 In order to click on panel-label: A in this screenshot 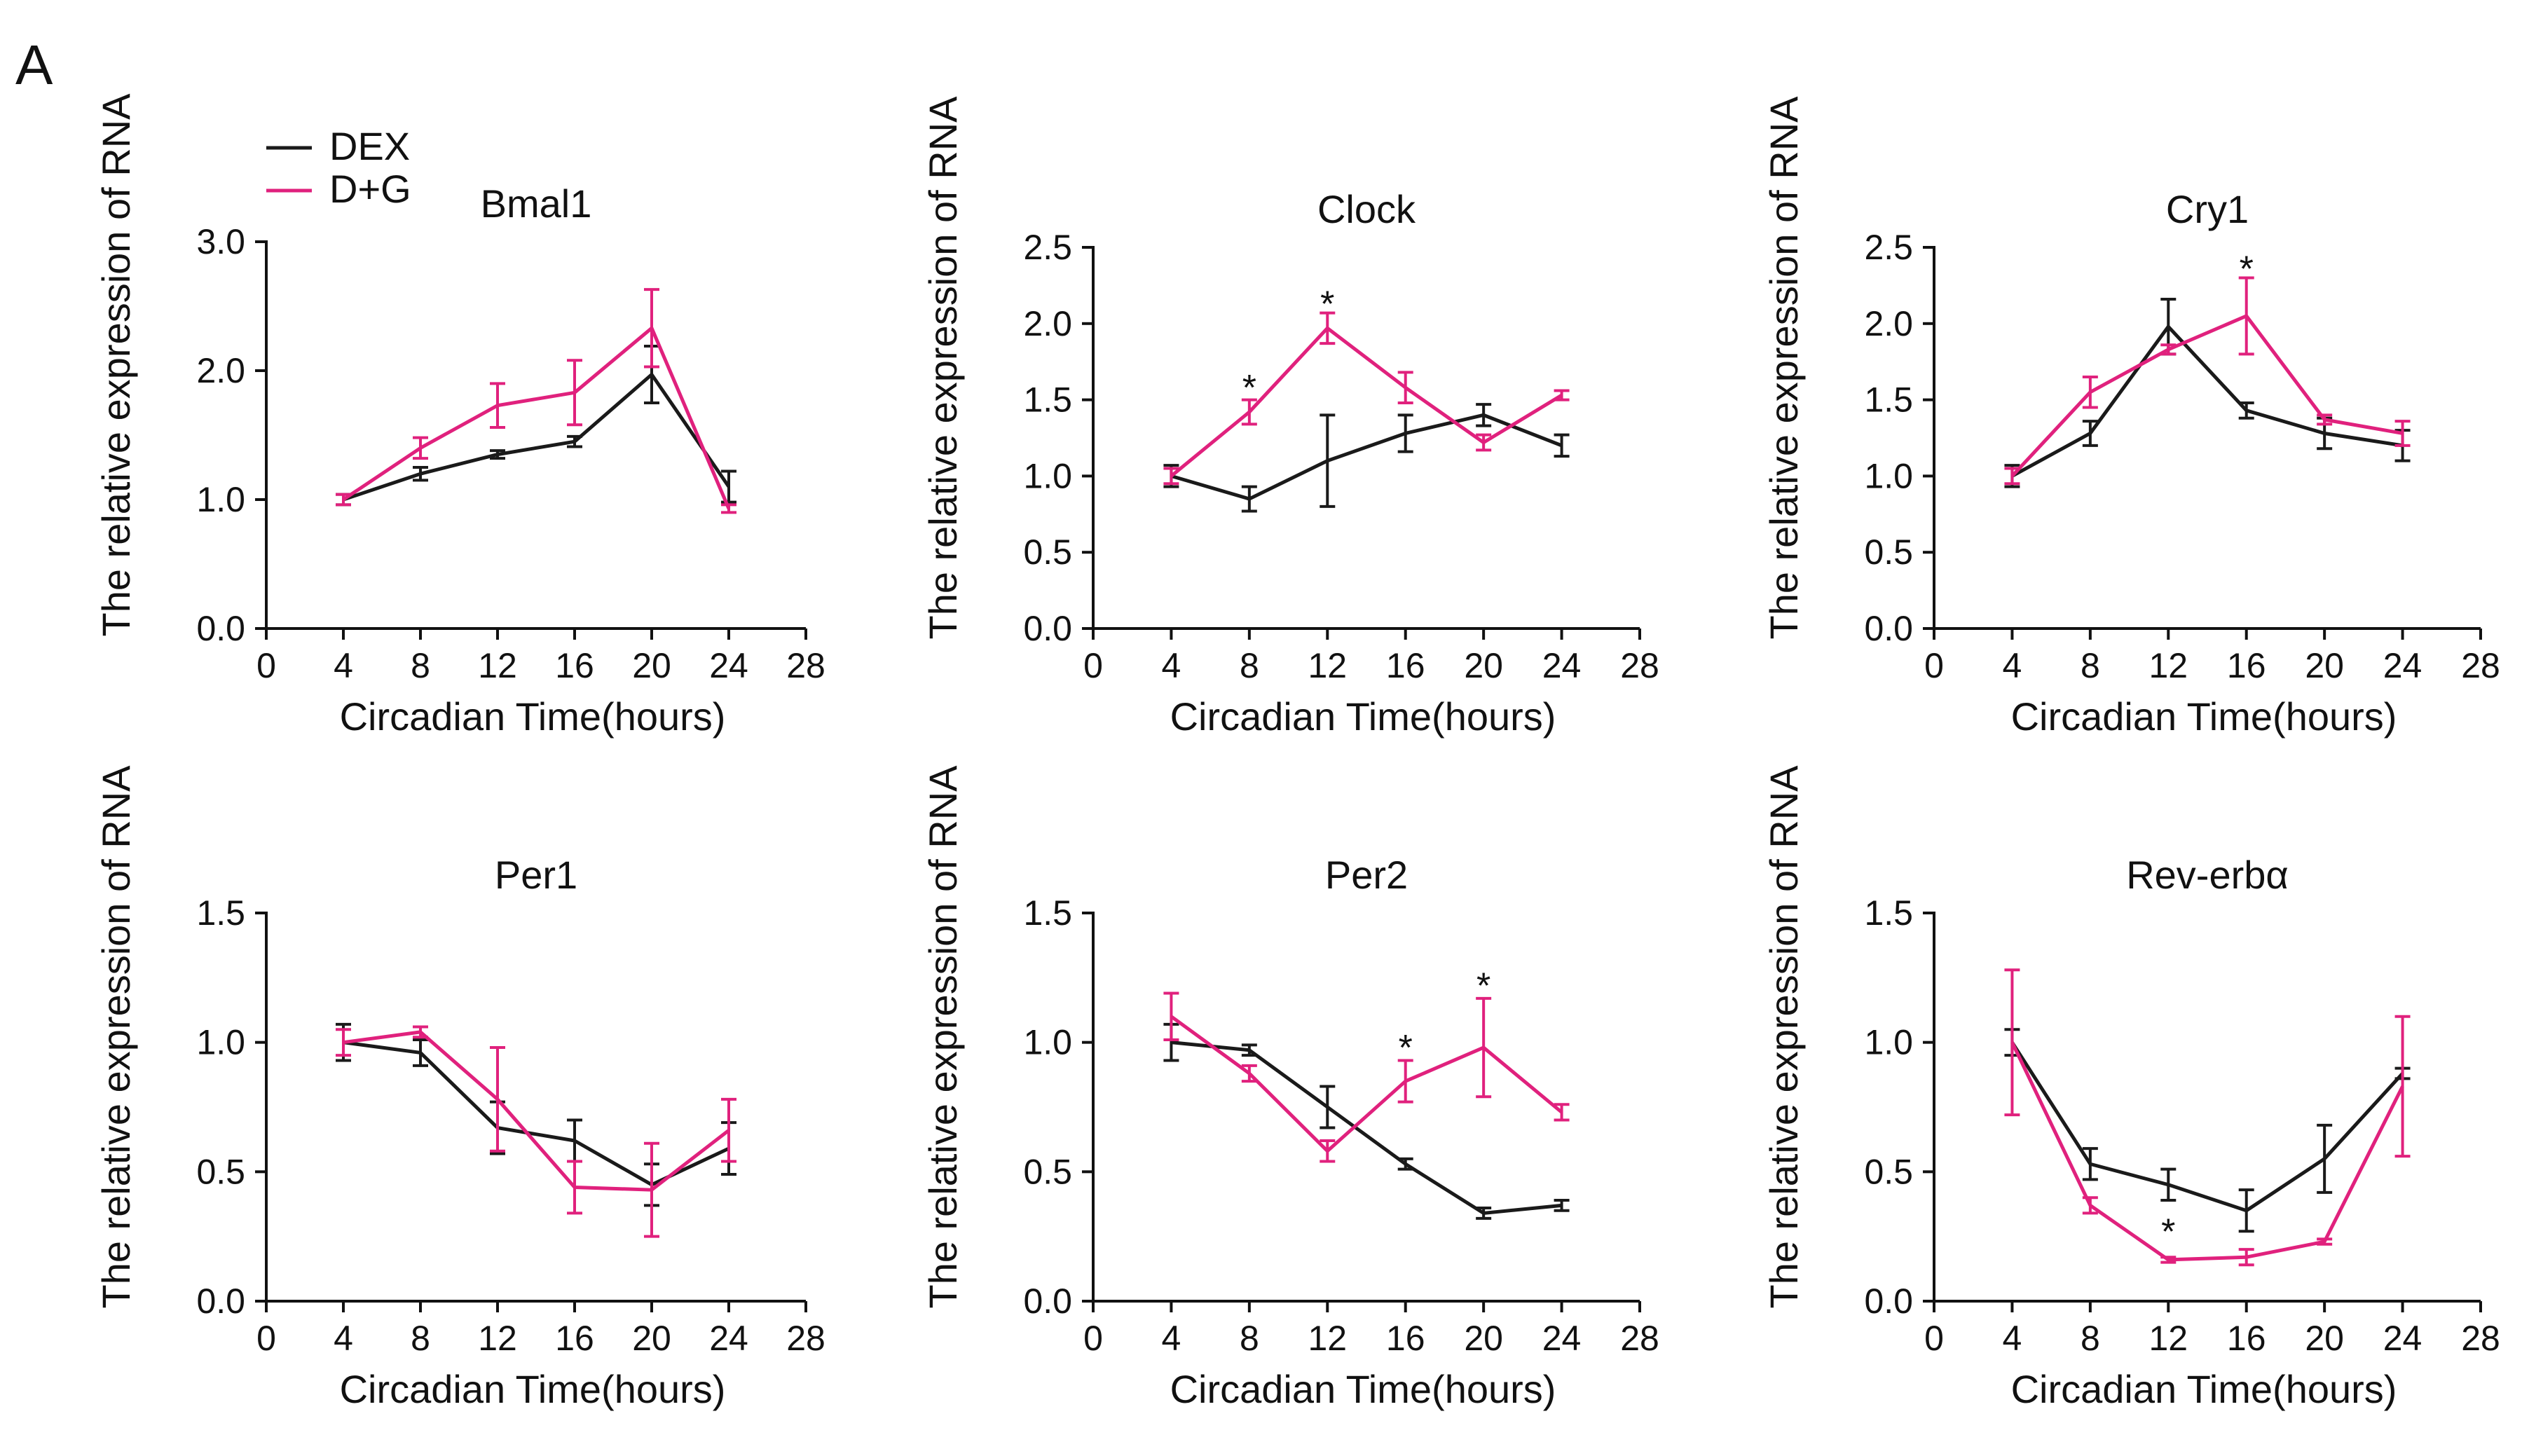, I will do `click(34, 65)`.